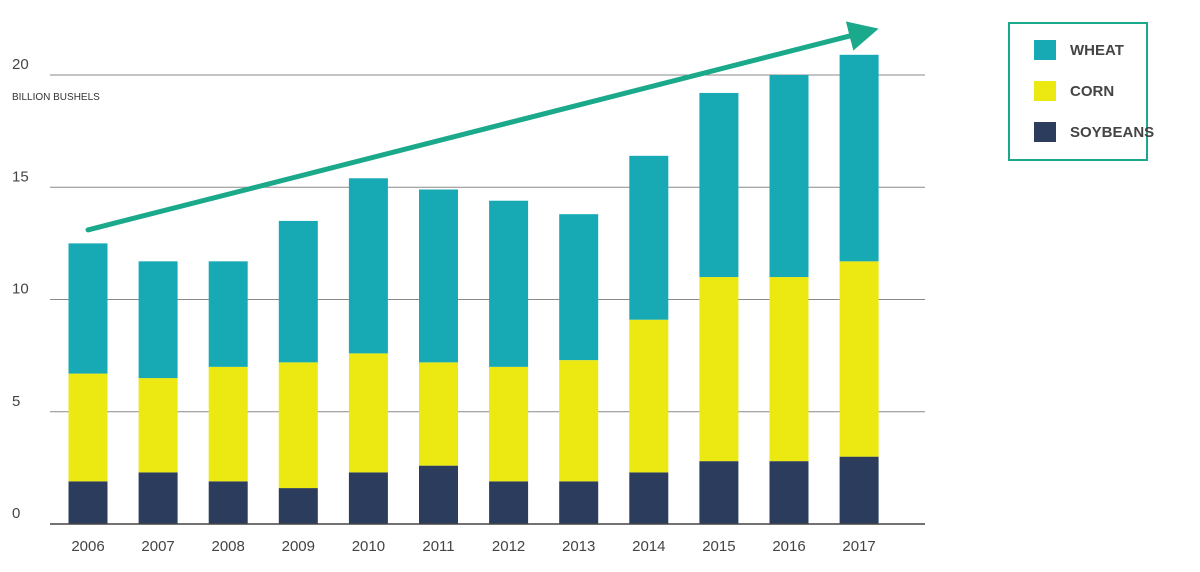 This screenshot has height=572, width=1200. Describe the element at coordinates (368, 498) in the screenshot. I see `bar-soybeans-2010` at that location.